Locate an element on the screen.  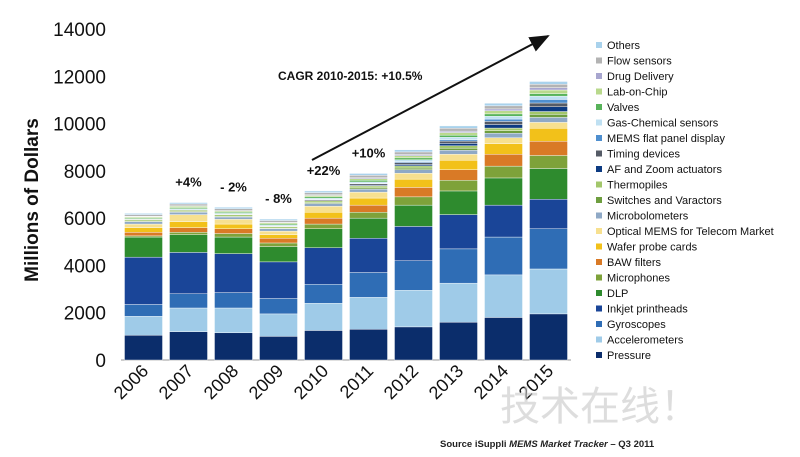
legend-item: Timing devices is located at coordinates (638, 155).